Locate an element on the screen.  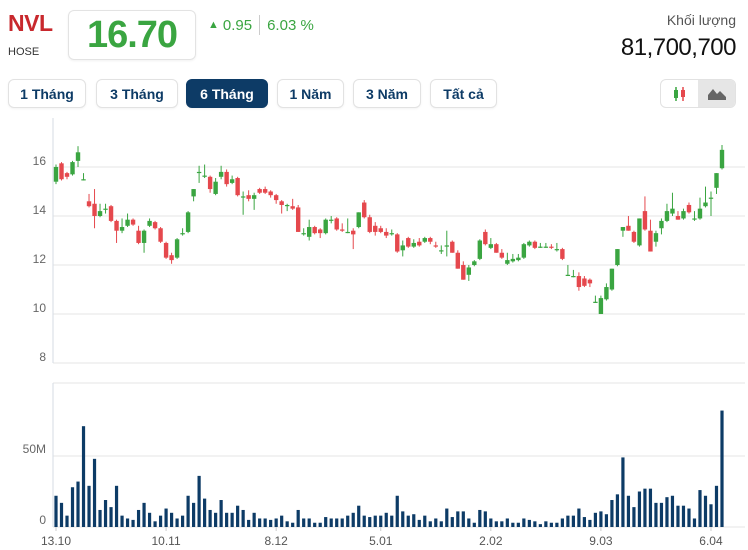
divider is located at coordinates (260, 25).